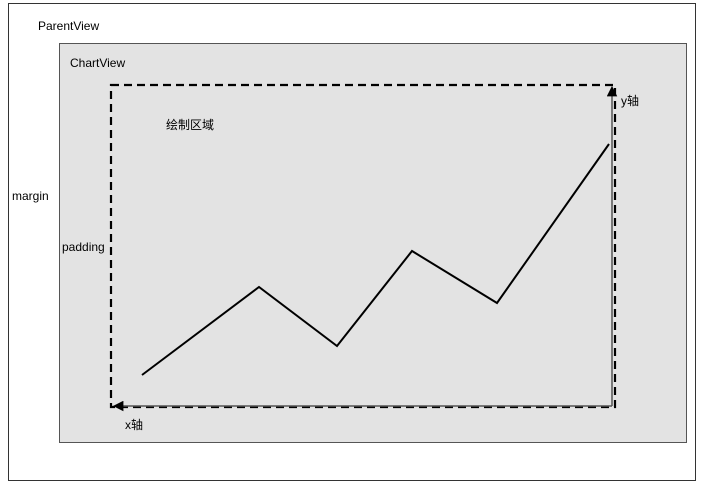  What do you see at coordinates (30, 196) in the screenshot?
I see `margin-label: margin` at bounding box center [30, 196].